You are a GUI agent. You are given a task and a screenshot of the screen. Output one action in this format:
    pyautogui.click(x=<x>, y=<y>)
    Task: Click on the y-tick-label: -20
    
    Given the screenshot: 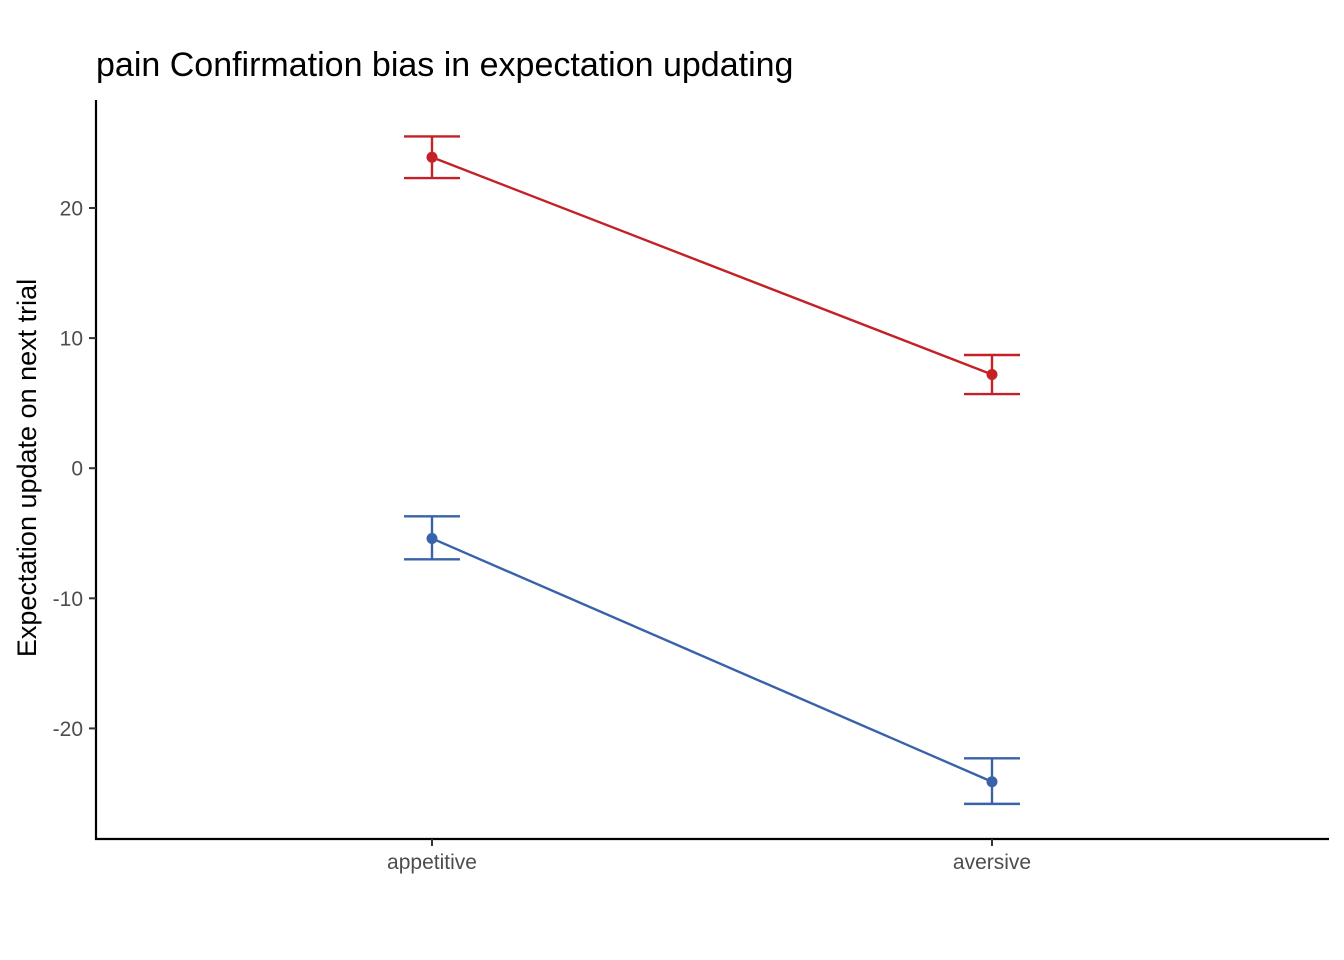 What is the action you would take?
    pyautogui.click(x=68, y=729)
    